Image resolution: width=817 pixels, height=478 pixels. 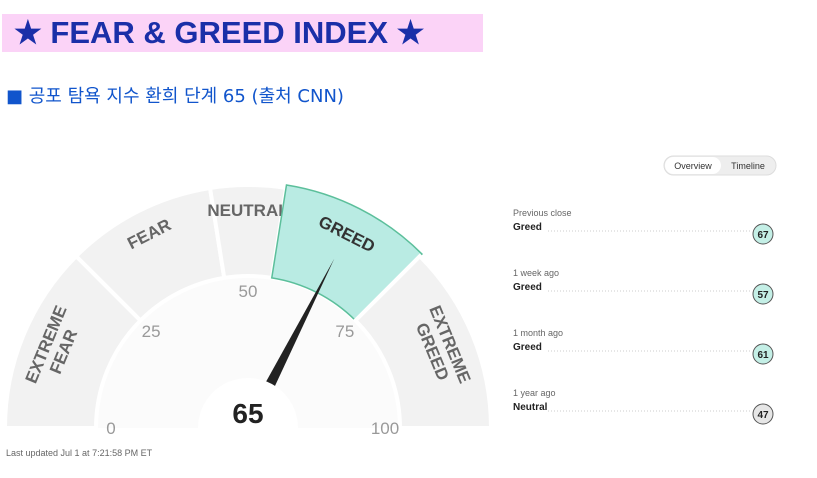 I want to click on history-period: Previous close, so click(x=542, y=213).